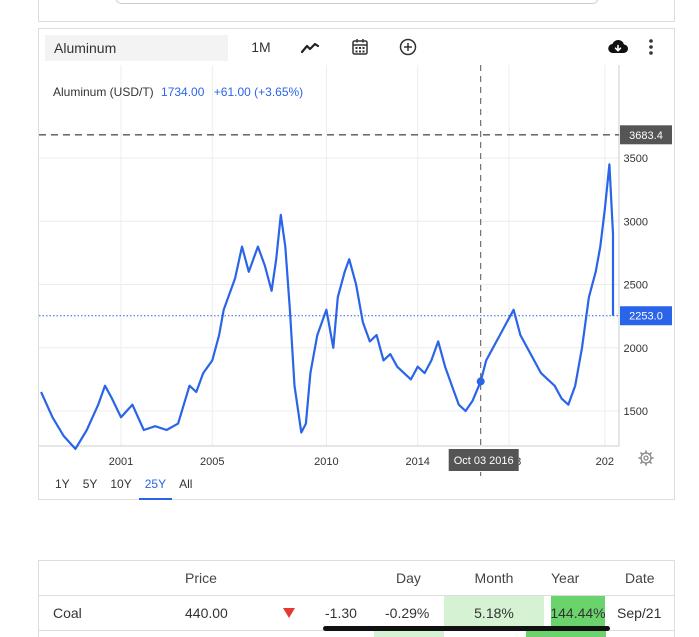 Image resolution: width=699 pixels, height=637 pixels. I want to click on x-tick-label: 202, so click(605, 462).